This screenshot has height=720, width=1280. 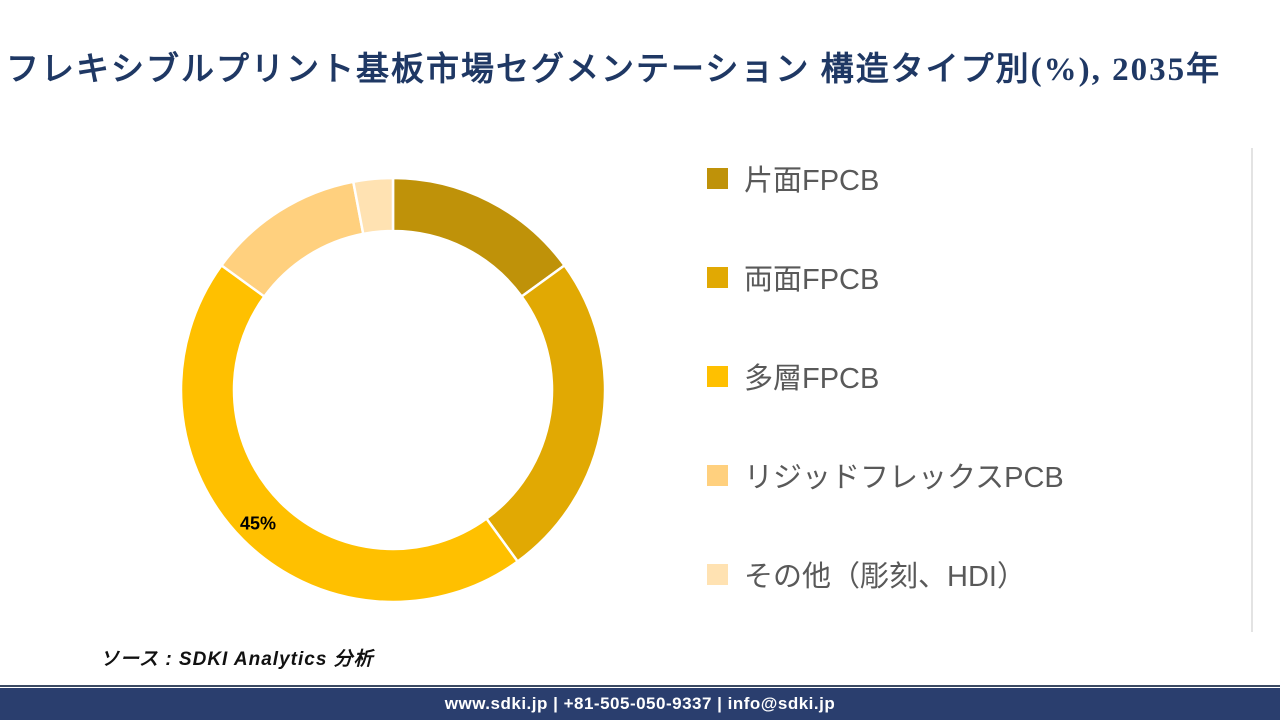 What do you see at coordinates (885, 277) in the screenshot?
I see `legend-item-1: 両面FPCB` at bounding box center [885, 277].